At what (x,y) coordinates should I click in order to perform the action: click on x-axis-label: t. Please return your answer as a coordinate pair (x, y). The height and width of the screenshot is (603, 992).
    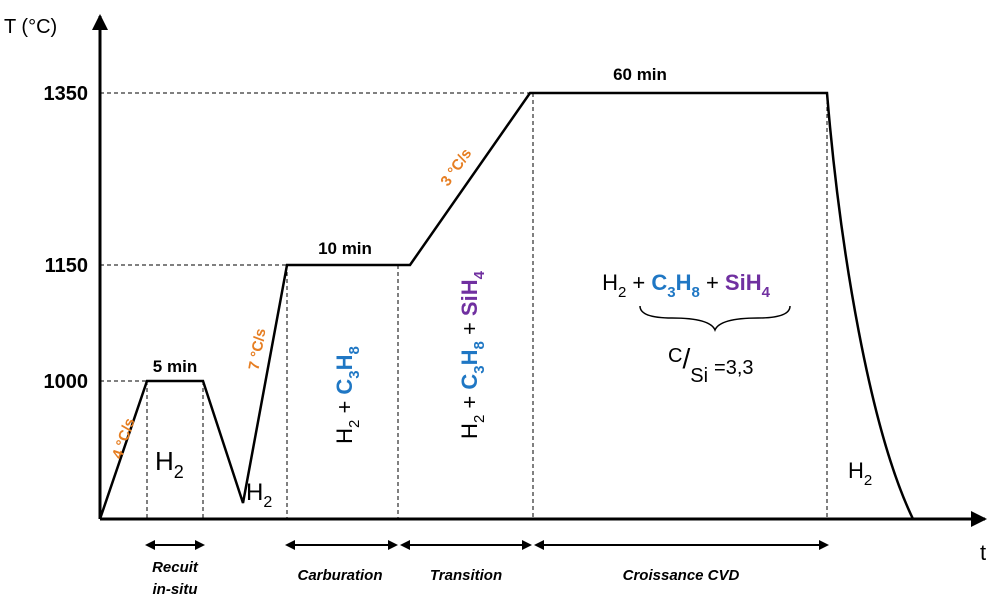
    Looking at the image, I should click on (983, 552).